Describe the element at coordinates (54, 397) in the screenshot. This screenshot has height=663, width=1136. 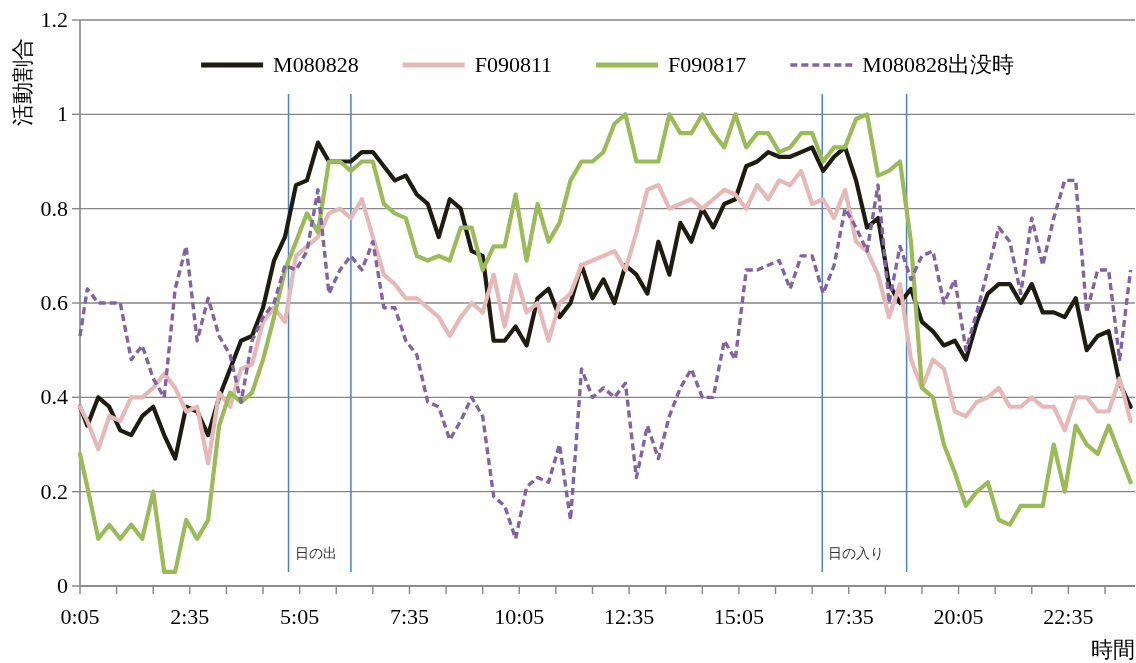
I see `y-tick-label: 0.4` at that location.